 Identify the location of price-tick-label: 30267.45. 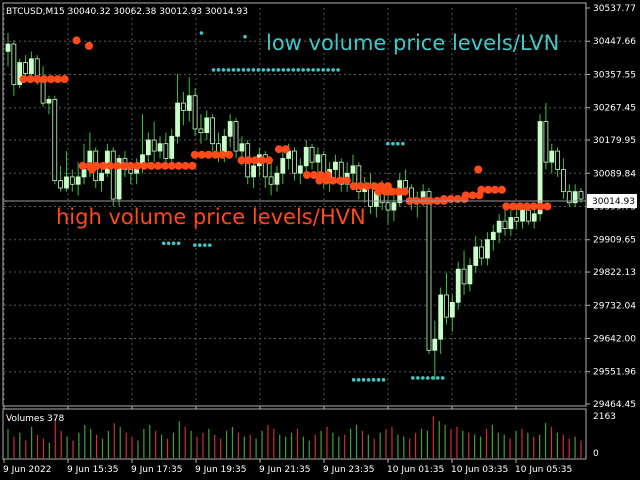
(614, 109).